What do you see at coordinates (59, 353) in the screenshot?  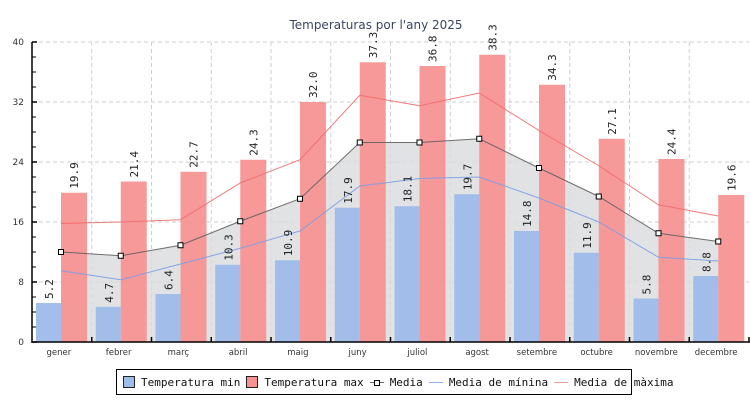 I see `xtick-label: gener` at bounding box center [59, 353].